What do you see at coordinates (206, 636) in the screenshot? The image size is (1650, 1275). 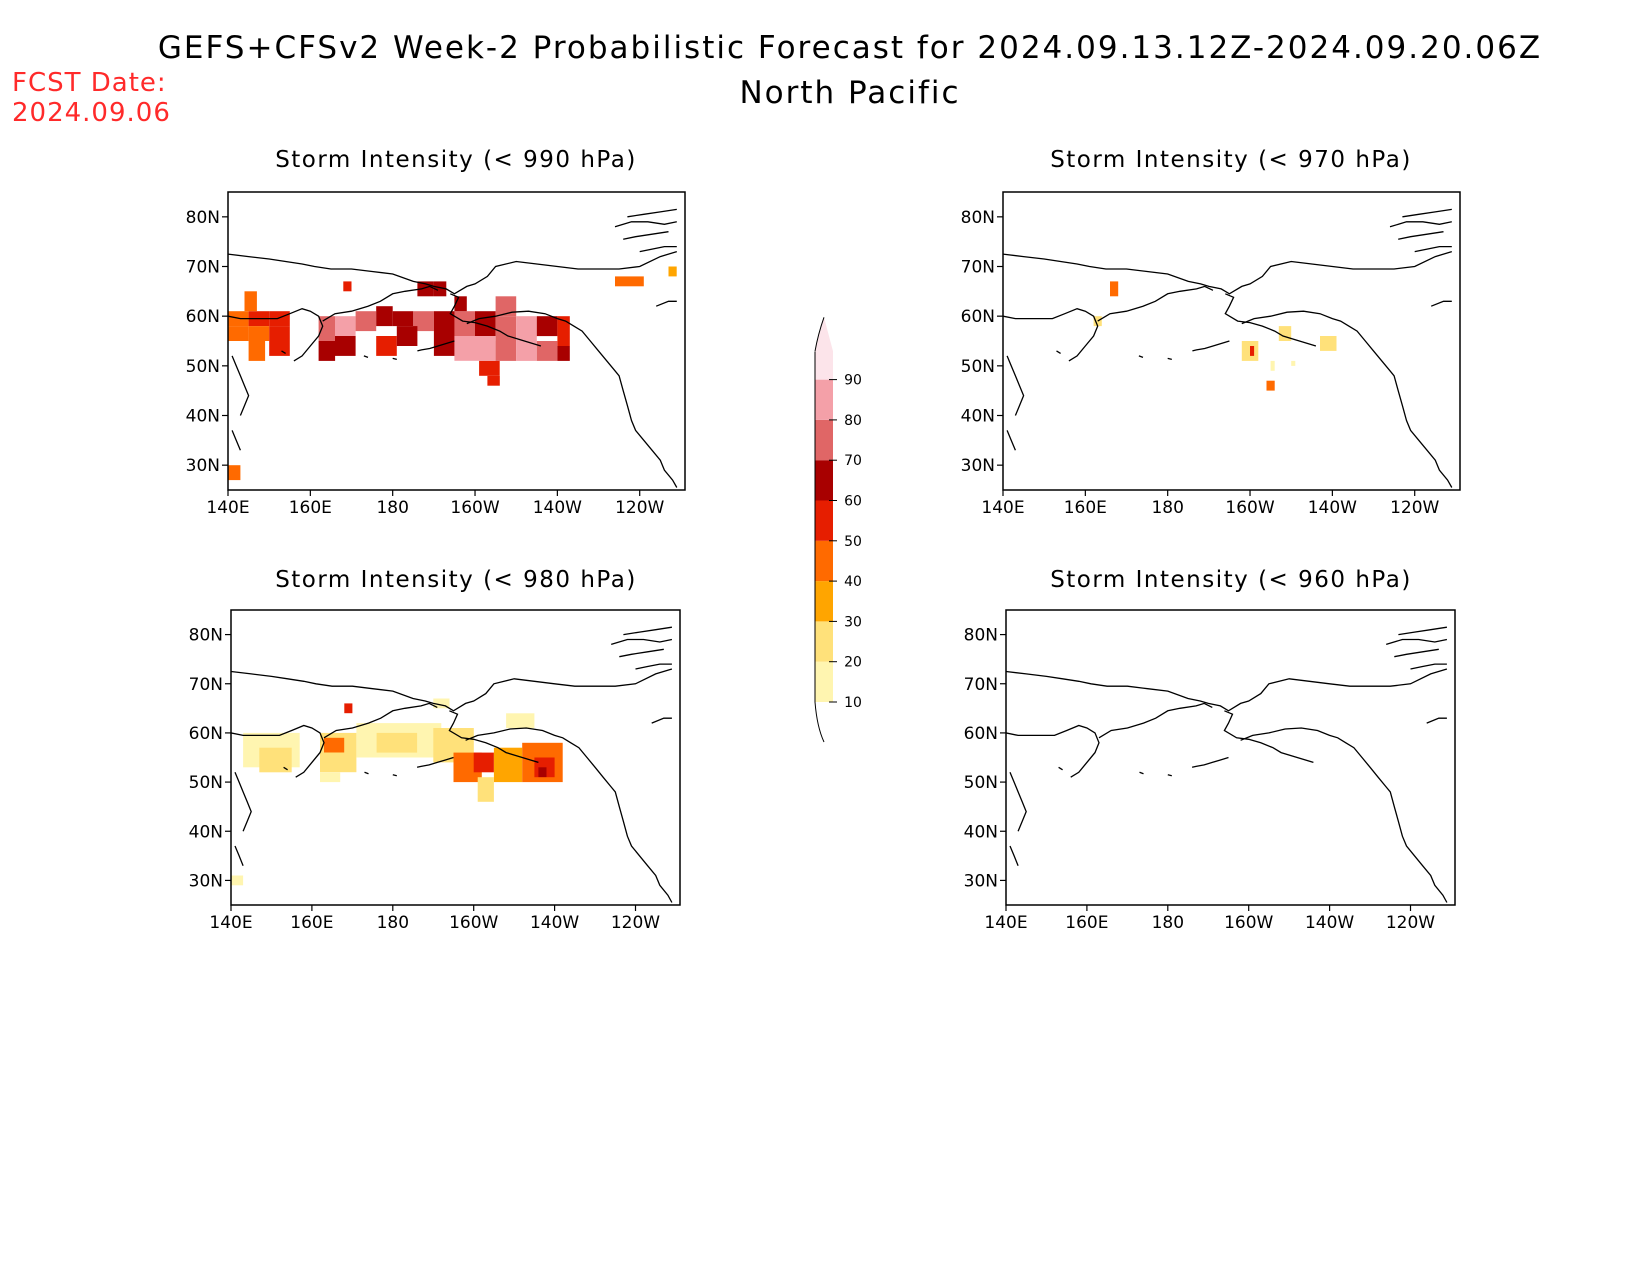 I see `lat-tick-label: 80N` at bounding box center [206, 636].